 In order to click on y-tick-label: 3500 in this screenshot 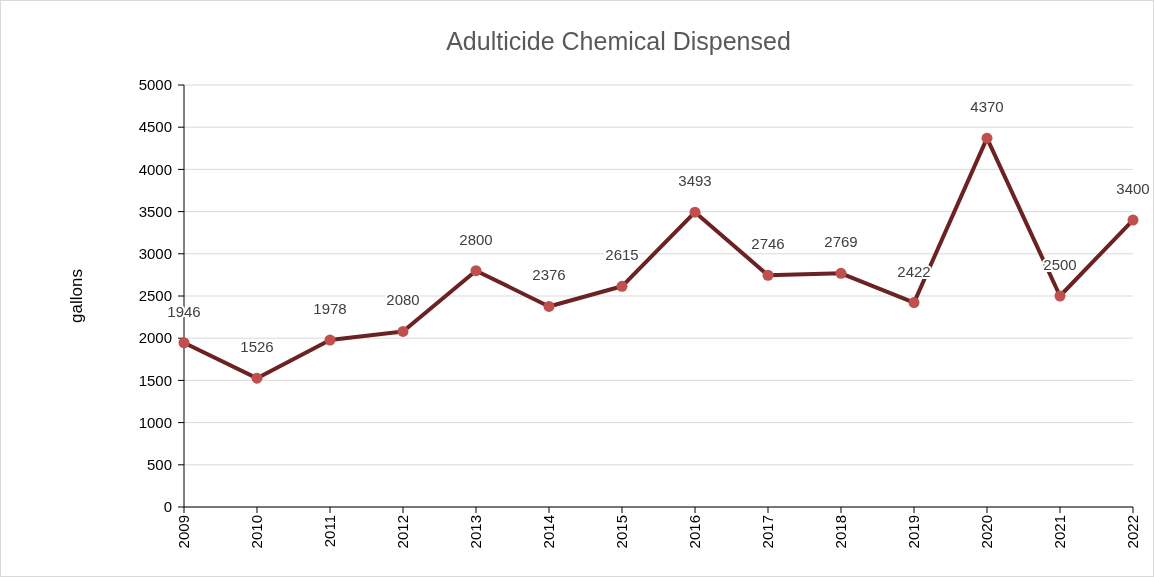, I will do `click(155, 211)`.